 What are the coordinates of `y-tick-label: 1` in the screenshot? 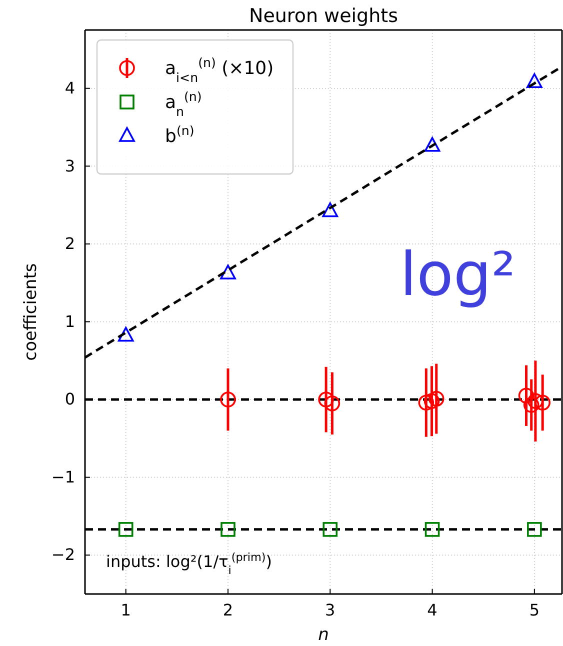 It's located at (69, 321).